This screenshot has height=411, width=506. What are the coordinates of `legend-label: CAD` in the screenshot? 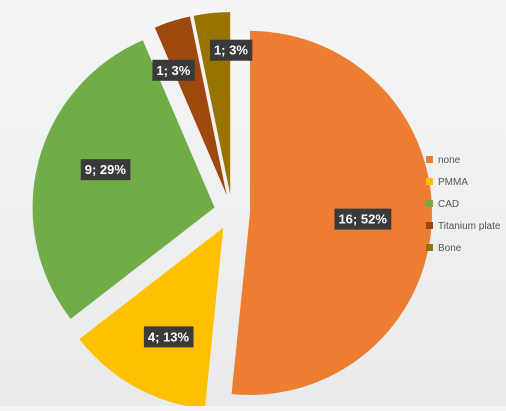 It's located at (448, 204).